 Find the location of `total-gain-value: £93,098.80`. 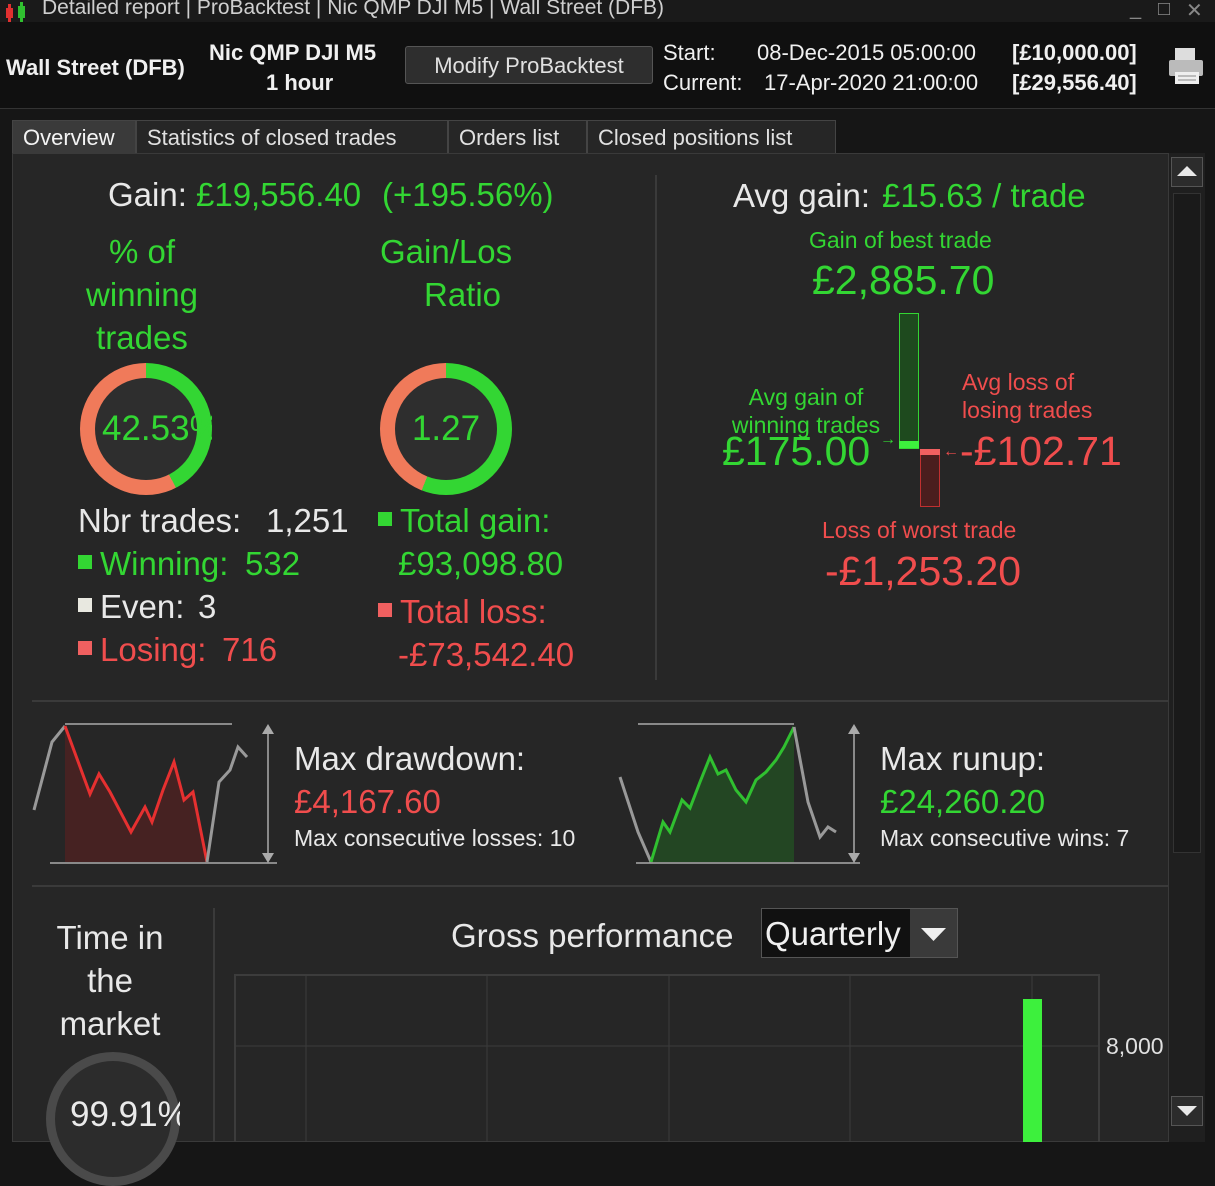

total-gain-value: £93,098.80 is located at coordinates (481, 563).